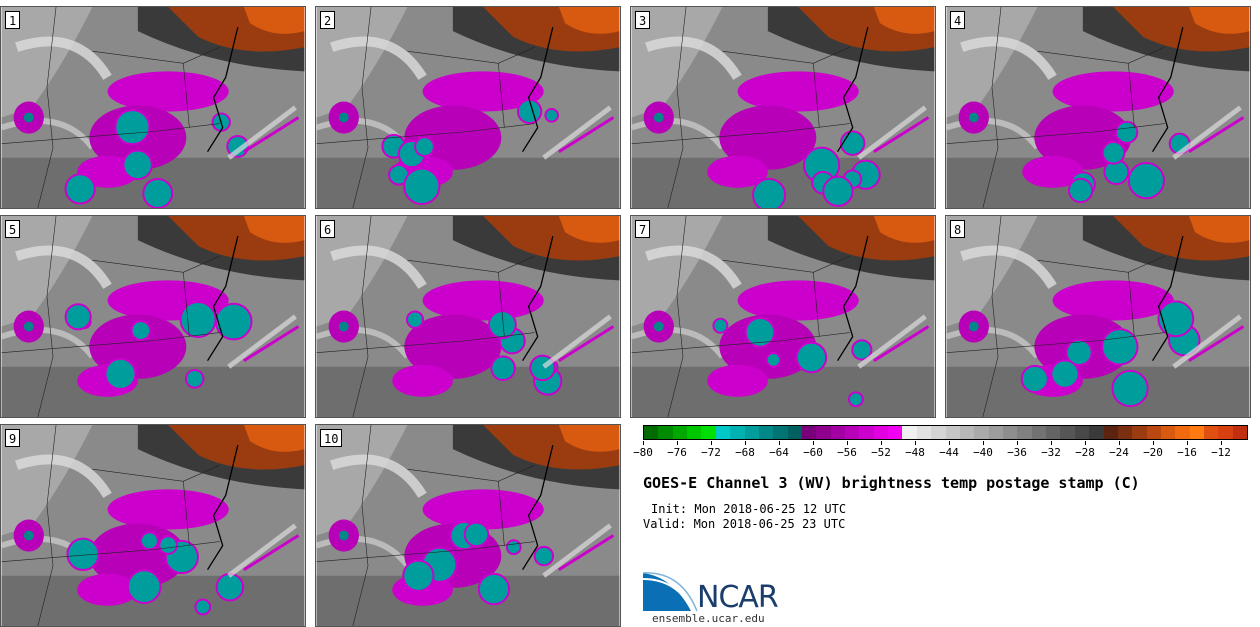 Image resolution: width=1260 pixels, height=627 pixels. What do you see at coordinates (958, 229) in the screenshot?
I see `stamp-number-label: 8` at bounding box center [958, 229].